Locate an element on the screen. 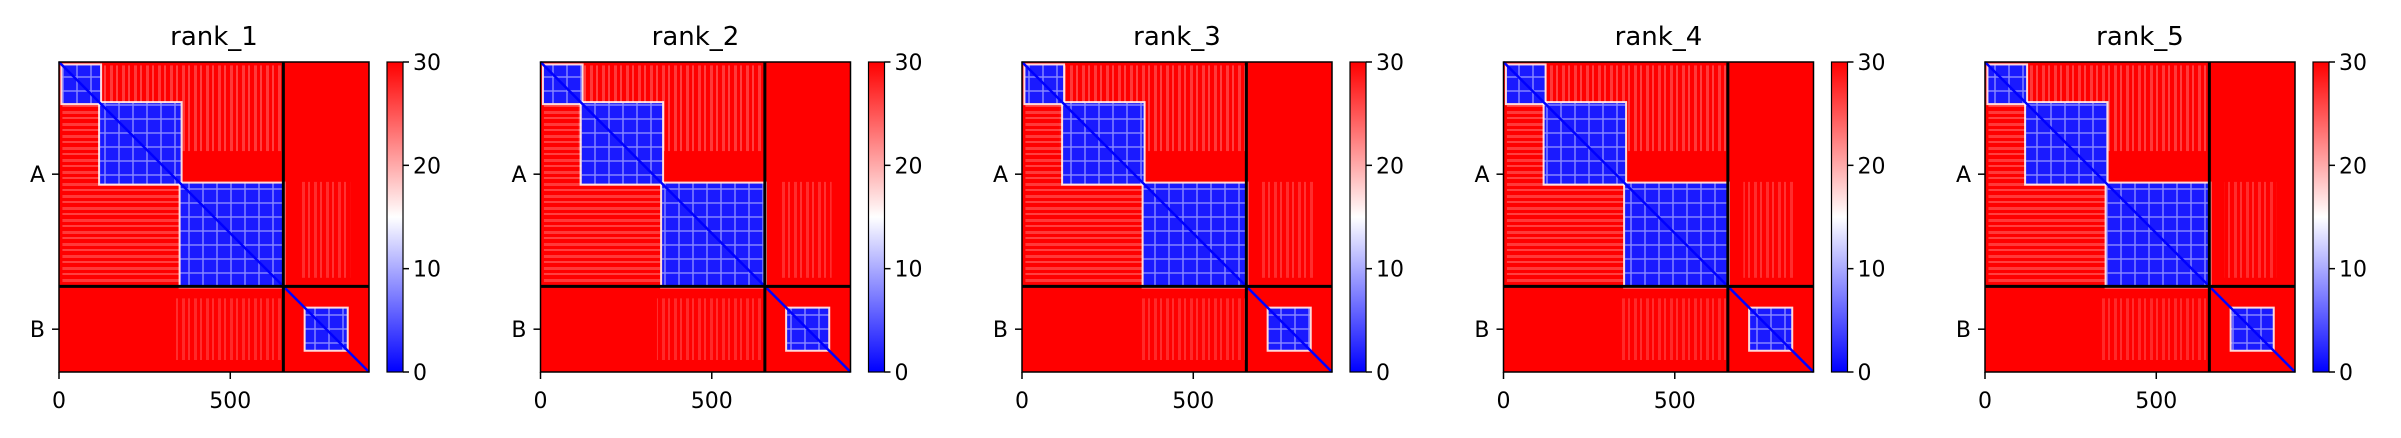 This screenshot has height=438, width=2401. panel-title: rank_4 is located at coordinates (1659, 37).